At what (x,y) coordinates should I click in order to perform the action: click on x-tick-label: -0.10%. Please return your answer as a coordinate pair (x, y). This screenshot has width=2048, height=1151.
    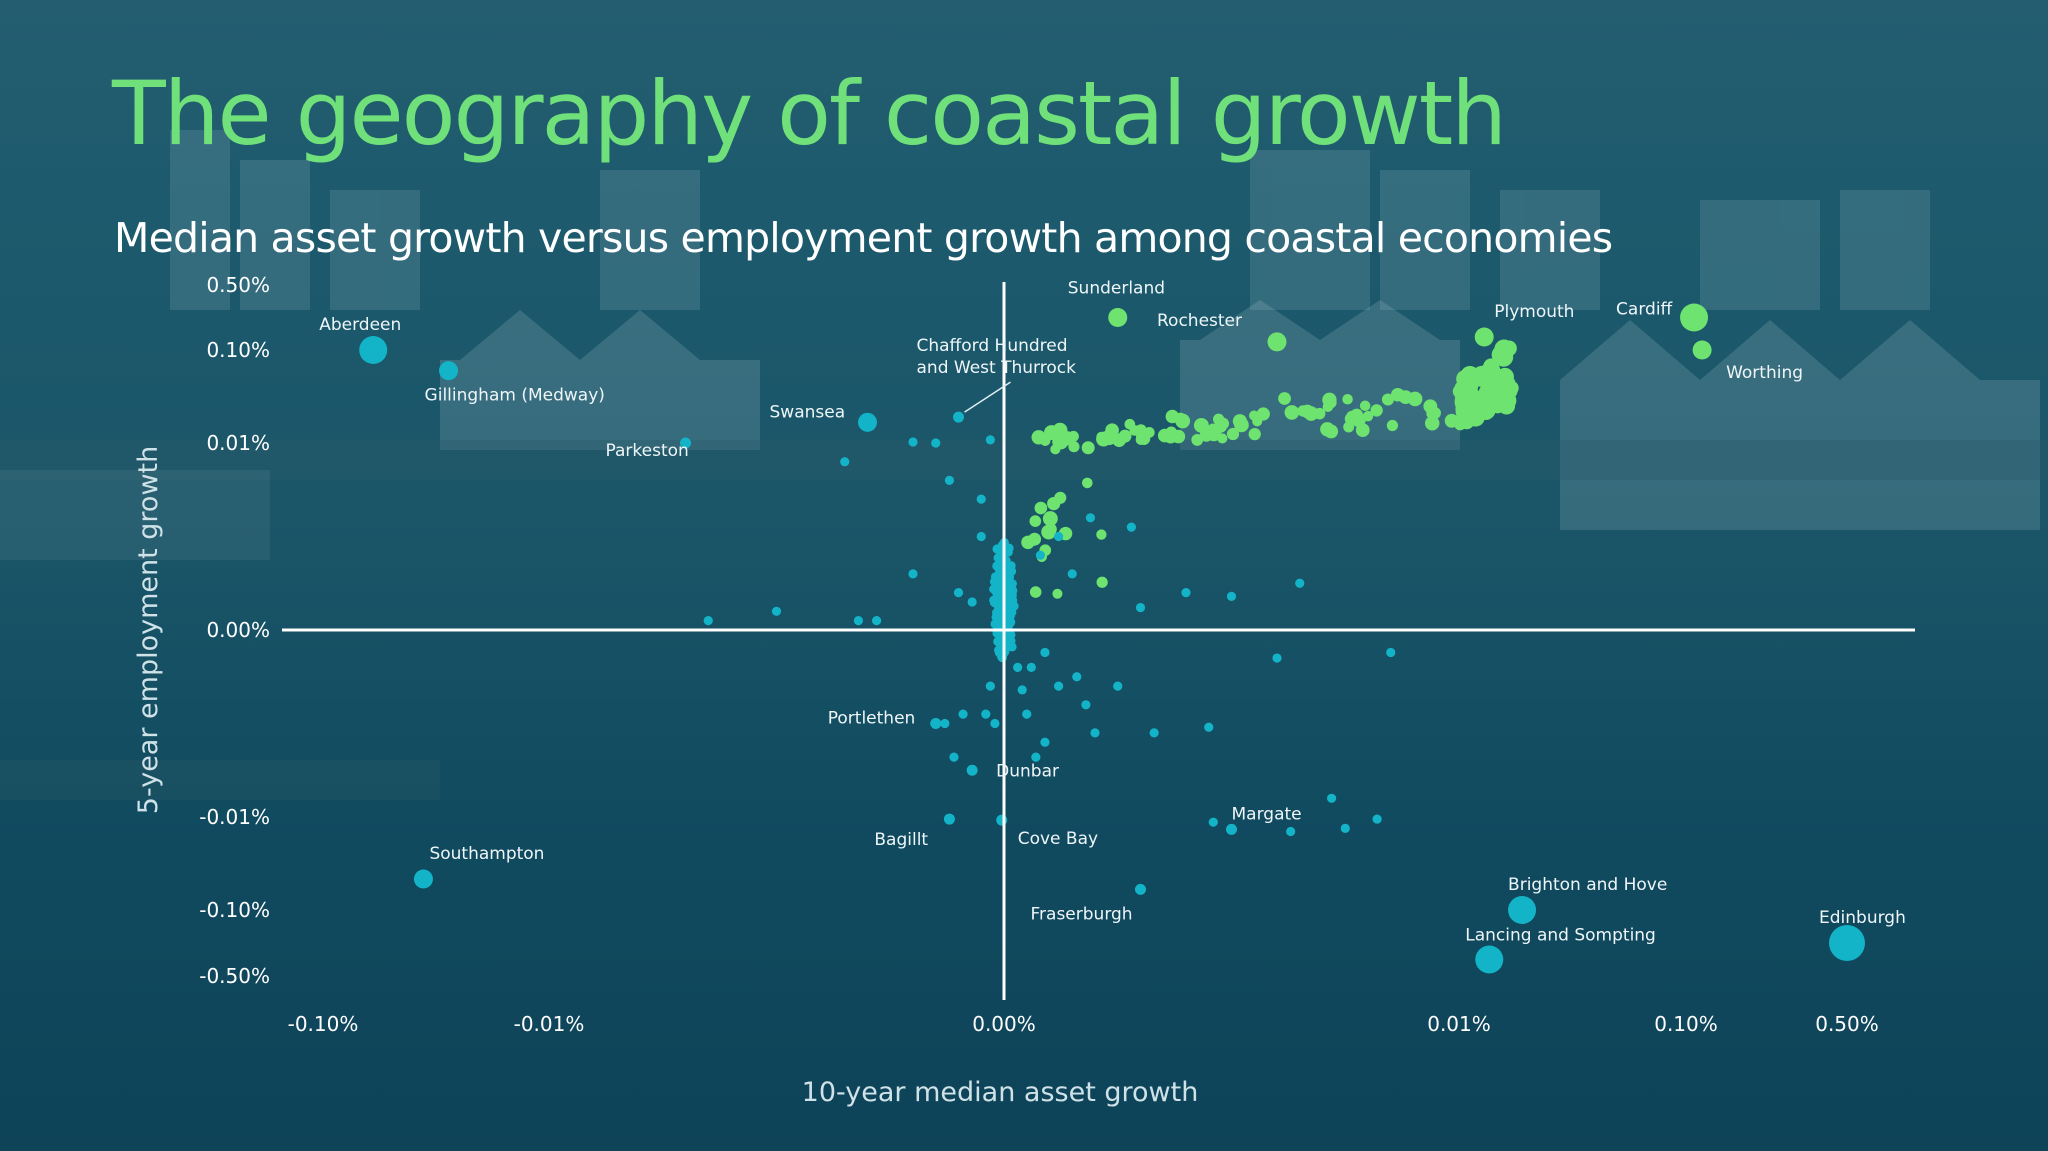
    Looking at the image, I should click on (323, 1024).